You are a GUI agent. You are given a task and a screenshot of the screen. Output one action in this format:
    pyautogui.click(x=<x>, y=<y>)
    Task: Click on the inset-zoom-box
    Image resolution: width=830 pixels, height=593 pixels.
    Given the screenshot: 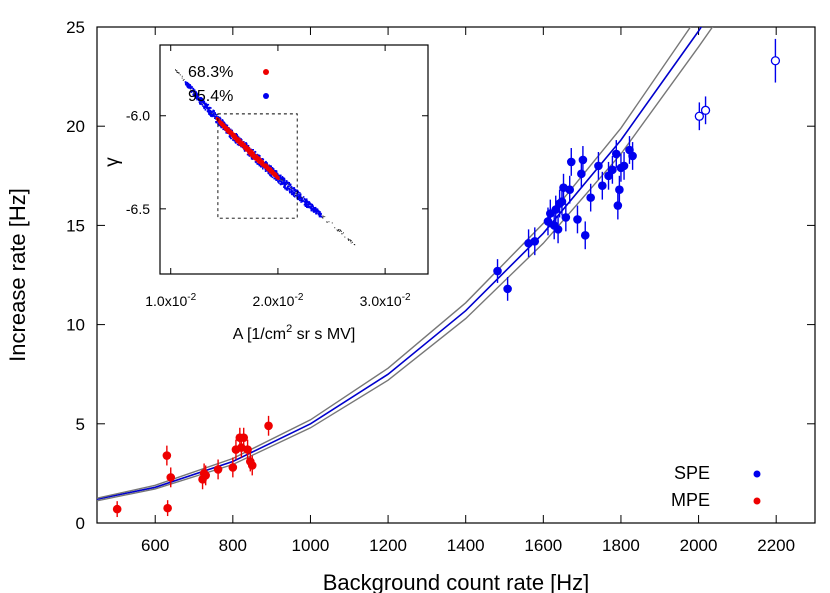 What is the action you would take?
    pyautogui.click(x=257, y=166)
    